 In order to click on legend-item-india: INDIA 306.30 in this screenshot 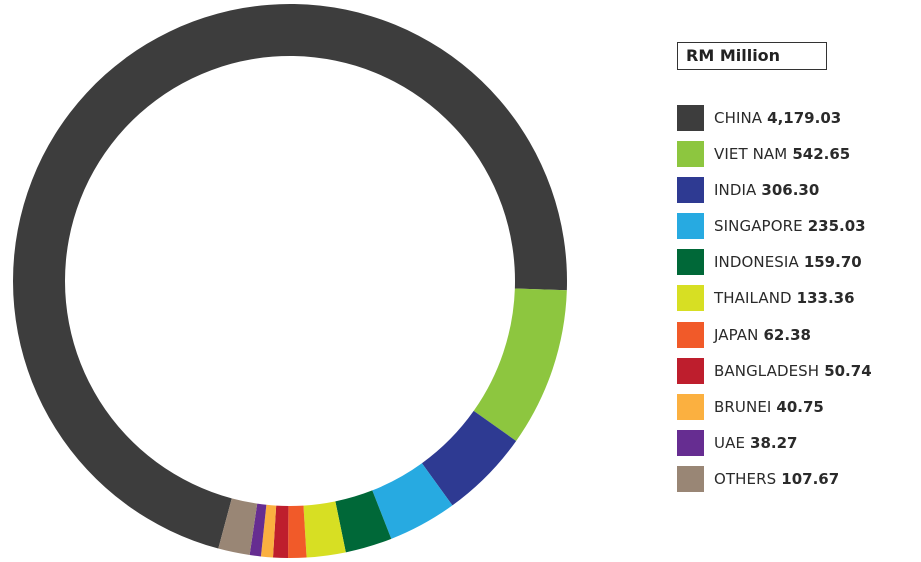, I will do `click(774, 190)`.